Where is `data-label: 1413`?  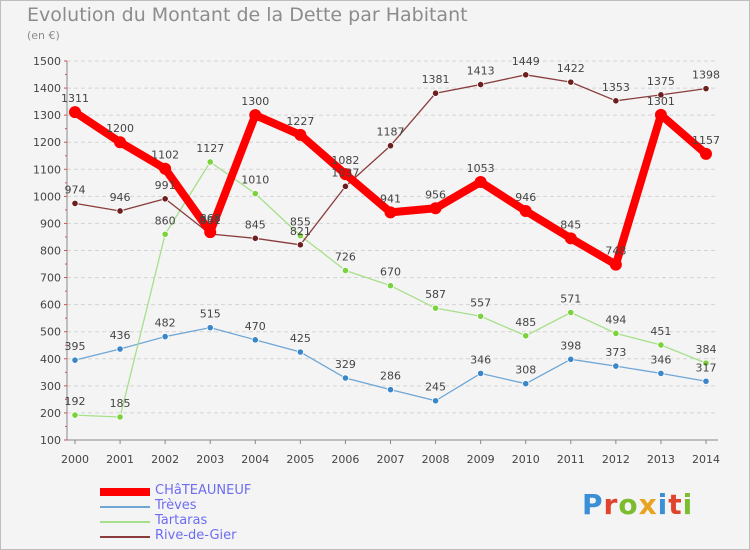
data-label: 1413 is located at coordinates (481, 71).